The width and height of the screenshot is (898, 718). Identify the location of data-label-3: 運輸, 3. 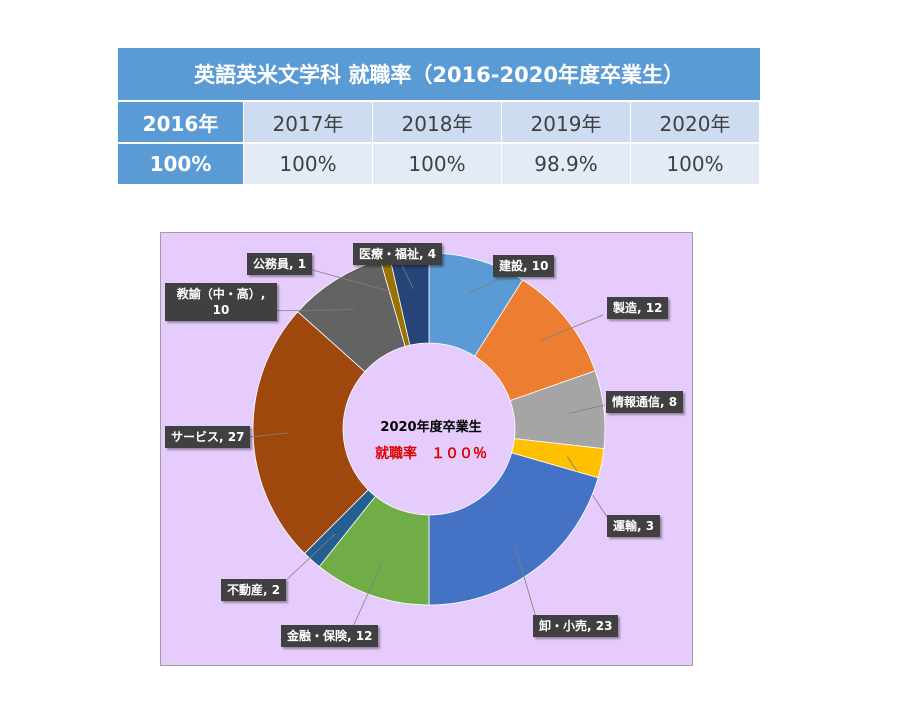
(634, 526).